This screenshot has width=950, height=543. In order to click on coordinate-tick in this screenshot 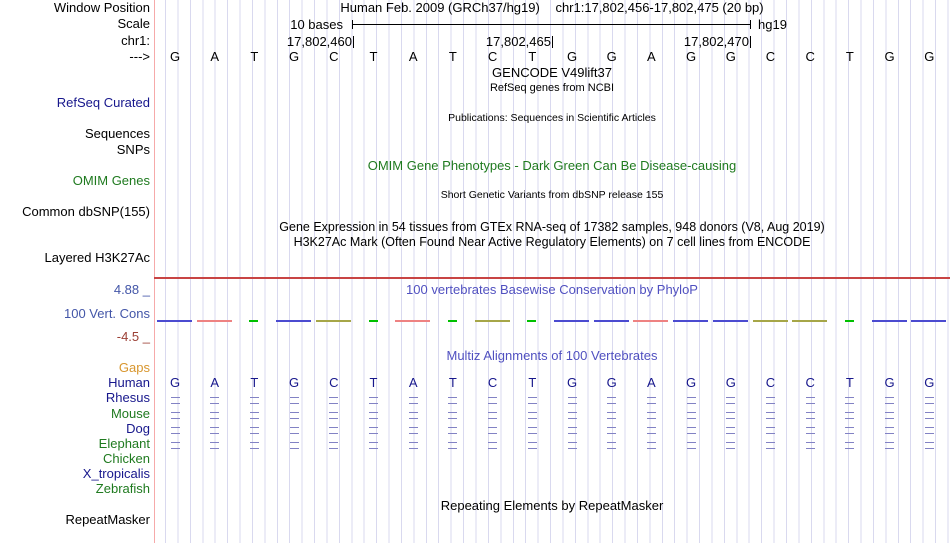, I will do `click(353, 42)`.